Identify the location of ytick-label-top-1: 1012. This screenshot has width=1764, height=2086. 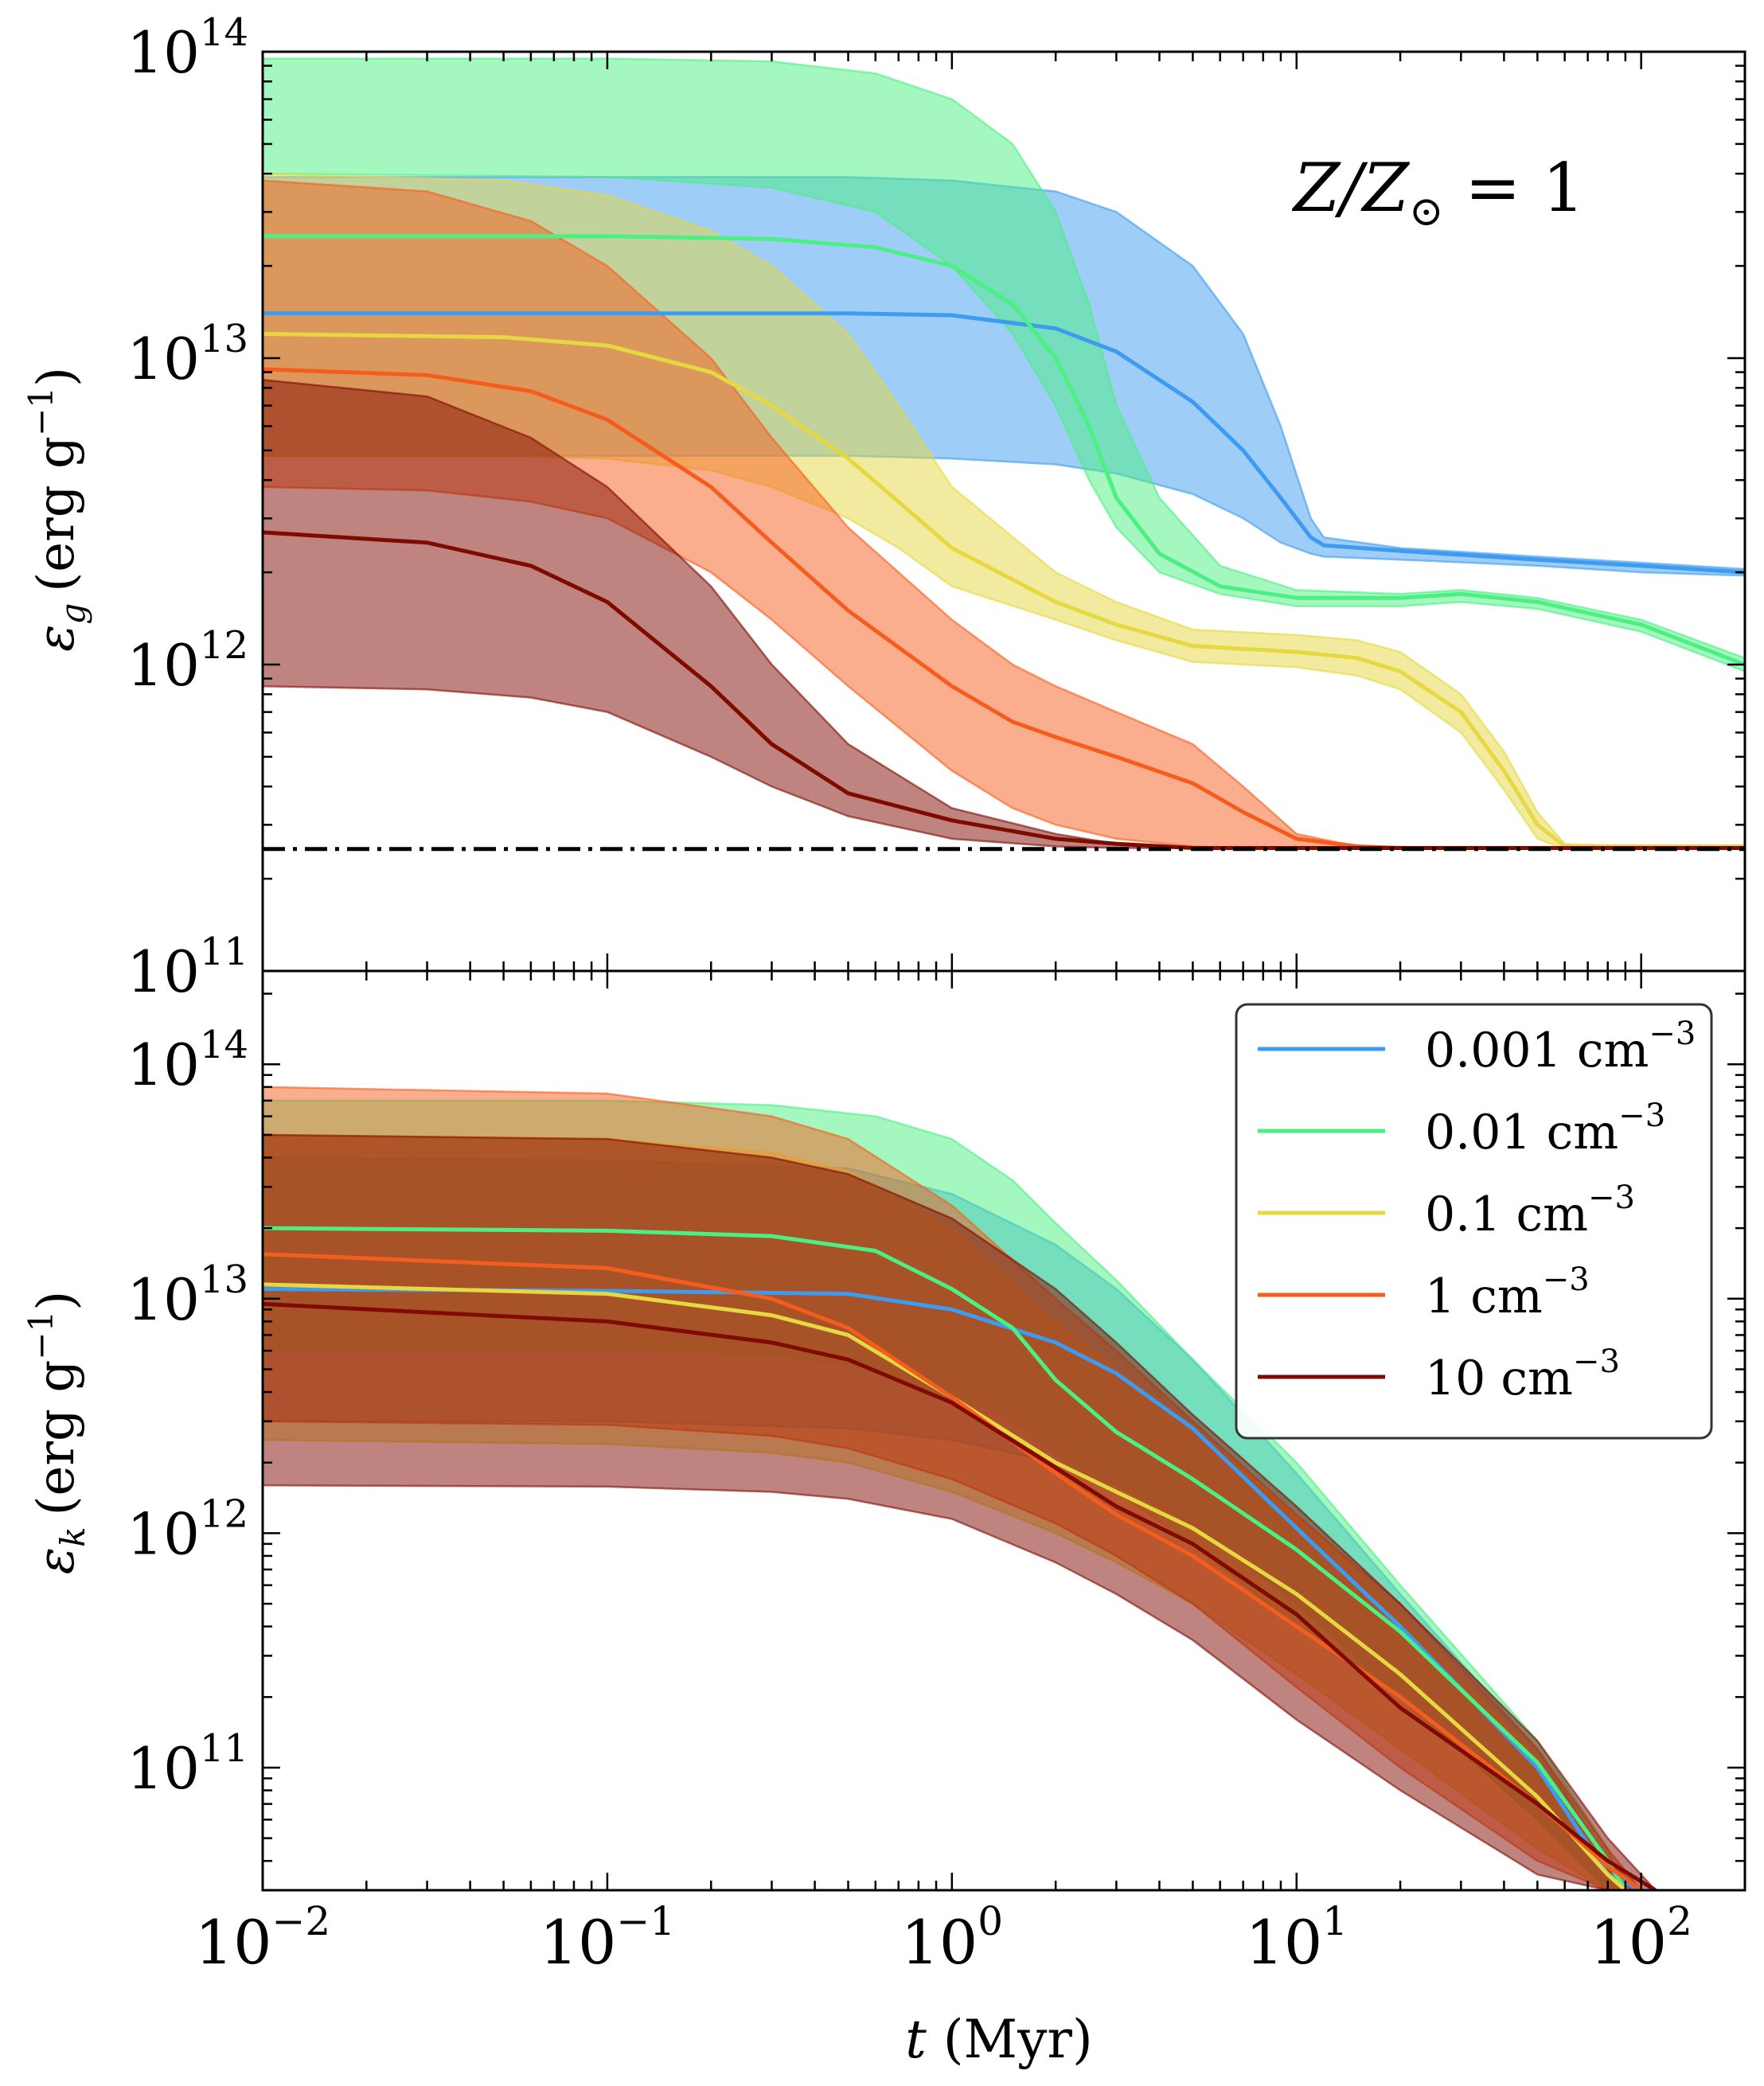
(187, 661).